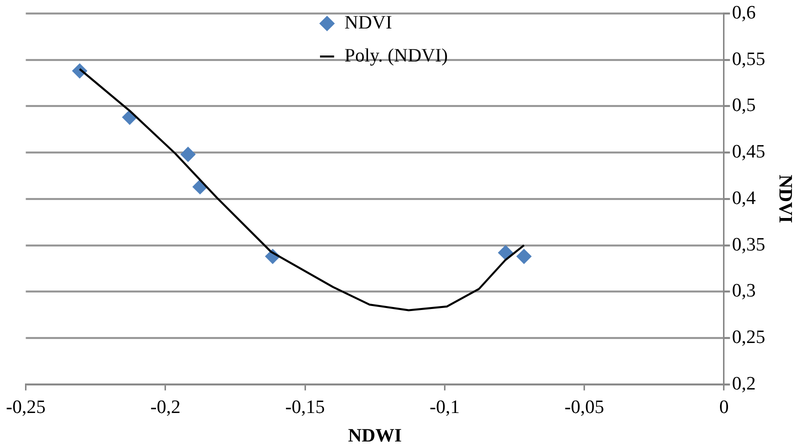 Image resolution: width=806 pixels, height=448 pixels. Describe the element at coordinates (785, 199) in the screenshot. I see `y-axis-title: NDVI` at that location.